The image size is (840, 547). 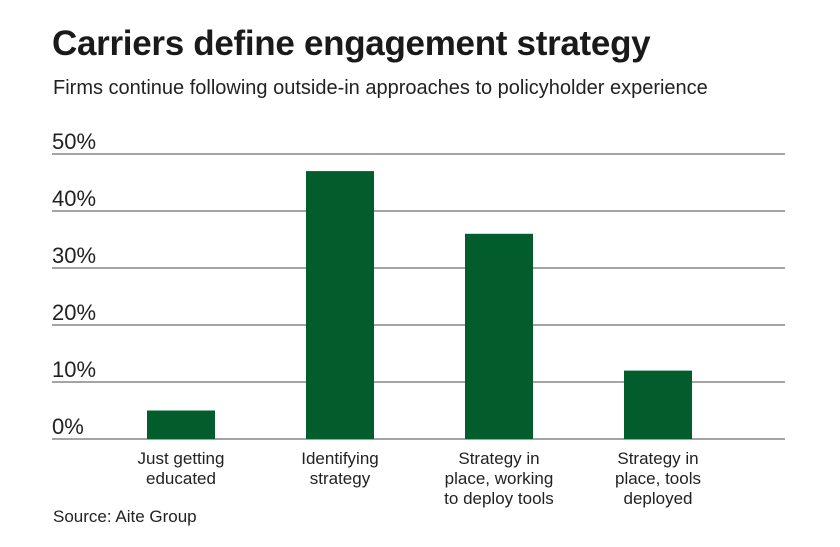 What do you see at coordinates (74, 255) in the screenshot?
I see `y-tick-label: 30%` at bounding box center [74, 255].